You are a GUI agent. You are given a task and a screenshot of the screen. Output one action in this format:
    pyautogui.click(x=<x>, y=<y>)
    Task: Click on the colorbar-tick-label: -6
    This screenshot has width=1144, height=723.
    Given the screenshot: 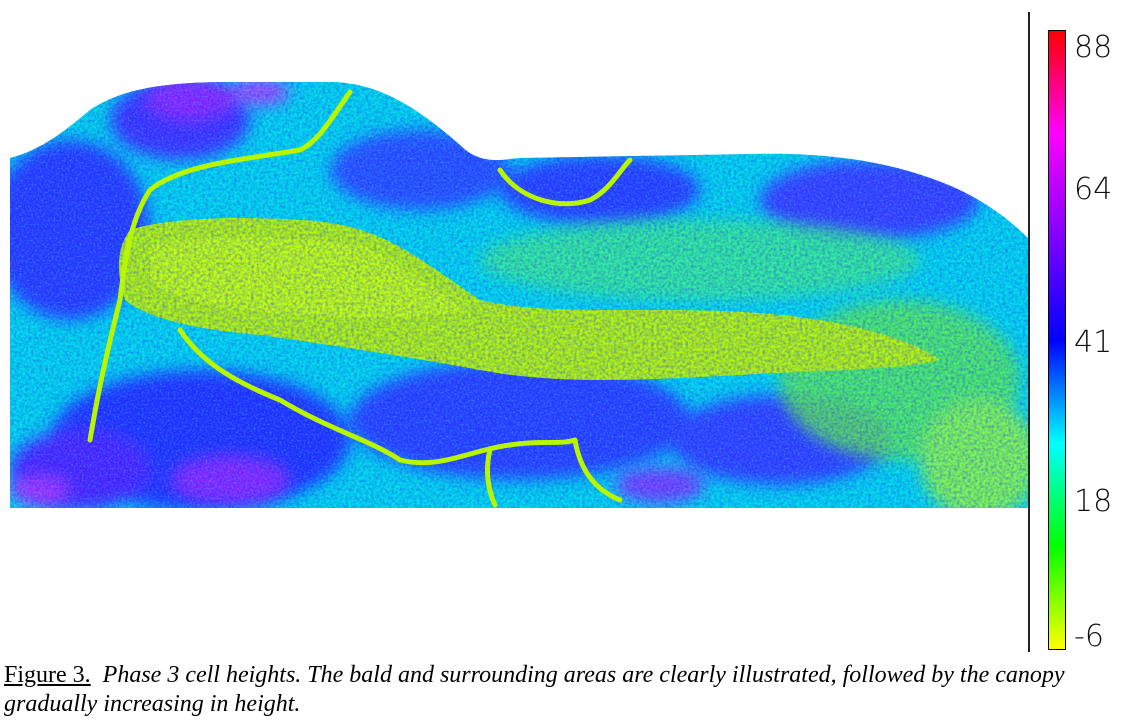 What is the action you would take?
    pyautogui.click(x=1089, y=636)
    